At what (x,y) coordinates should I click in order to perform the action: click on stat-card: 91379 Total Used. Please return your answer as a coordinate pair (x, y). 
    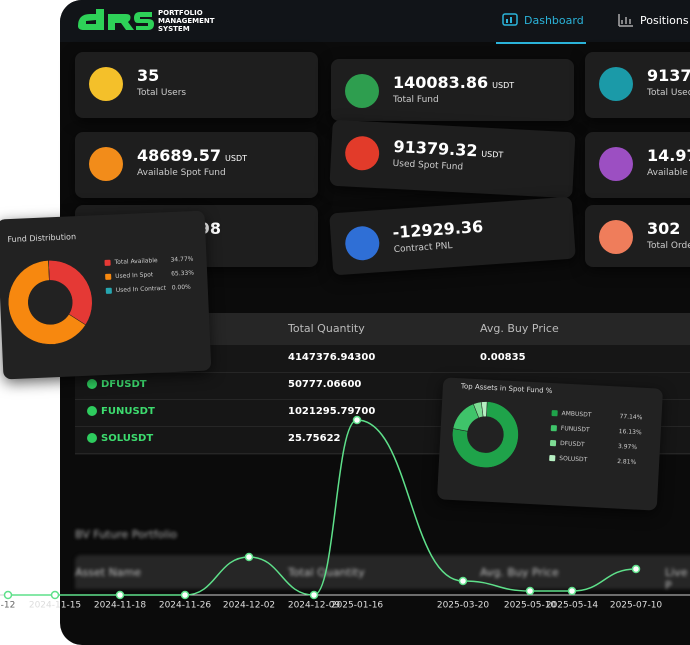
    Looking at the image, I should click on (637, 85).